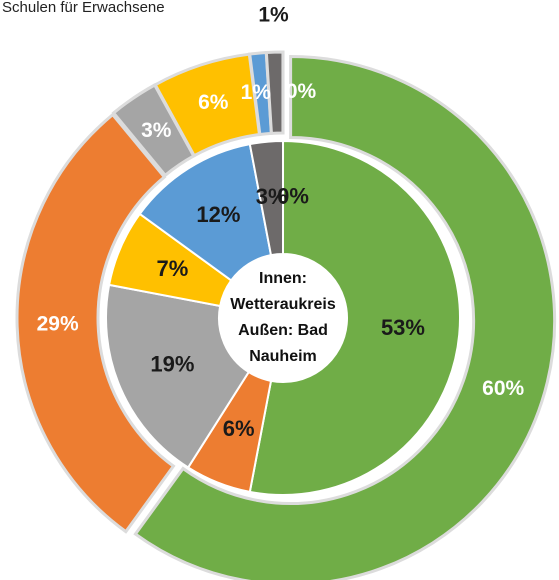 Image resolution: width=559 pixels, height=580 pixels. Describe the element at coordinates (173, 268) in the screenshot. I see `data-label: 7%` at that location.